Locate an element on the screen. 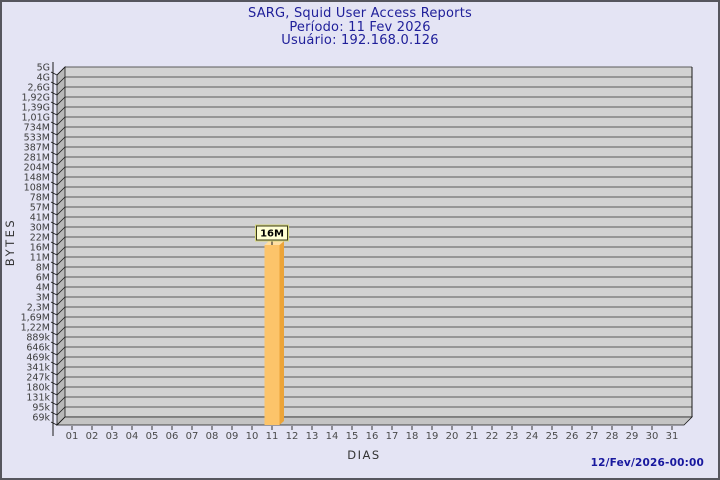 The height and width of the screenshot is (480, 720). report-timestamp: 12/Fev/2026-00:00 is located at coordinates (647, 463).